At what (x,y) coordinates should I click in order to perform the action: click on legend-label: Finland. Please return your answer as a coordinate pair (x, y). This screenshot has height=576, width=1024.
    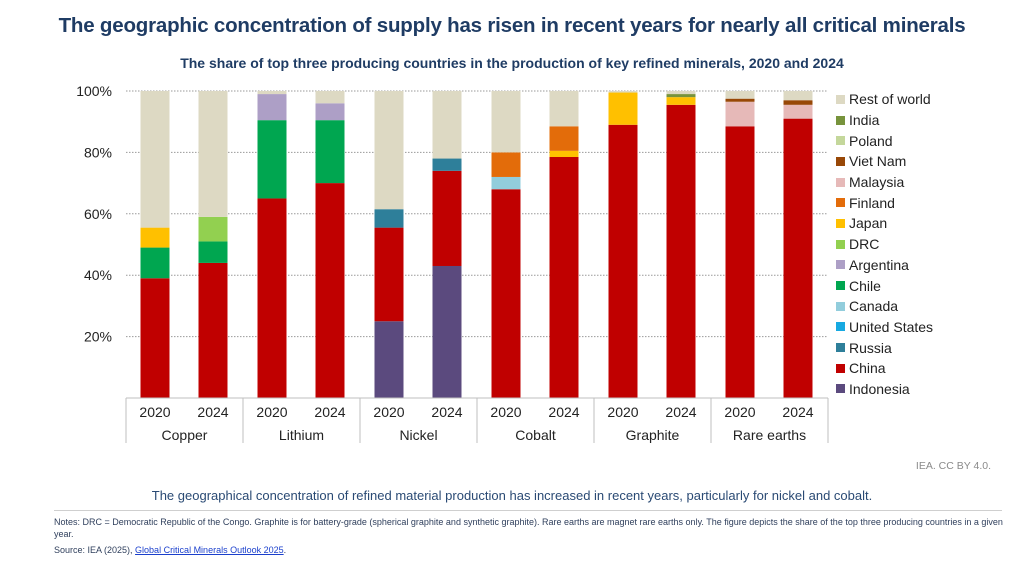
    Looking at the image, I should click on (872, 202).